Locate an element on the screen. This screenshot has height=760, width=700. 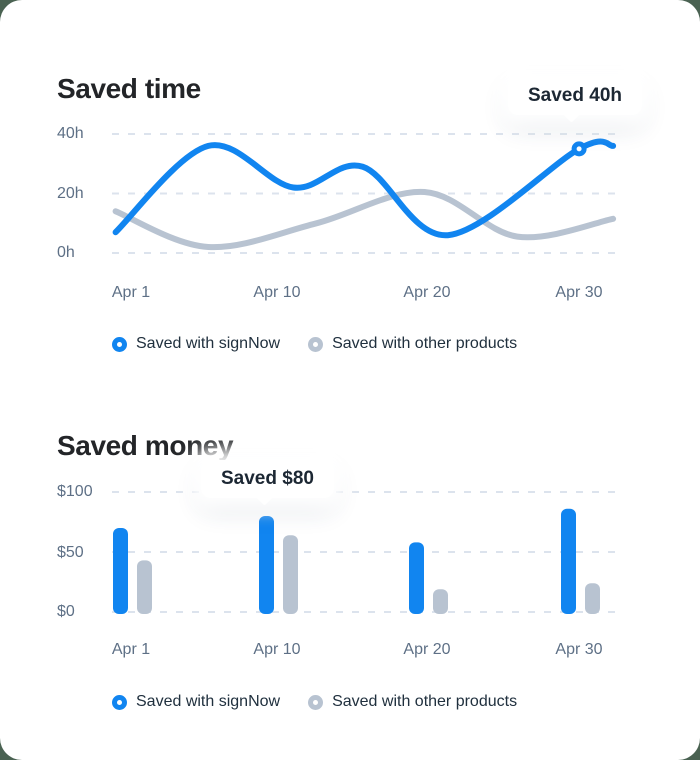
saved-money-title: Saved money is located at coordinates (145, 446).